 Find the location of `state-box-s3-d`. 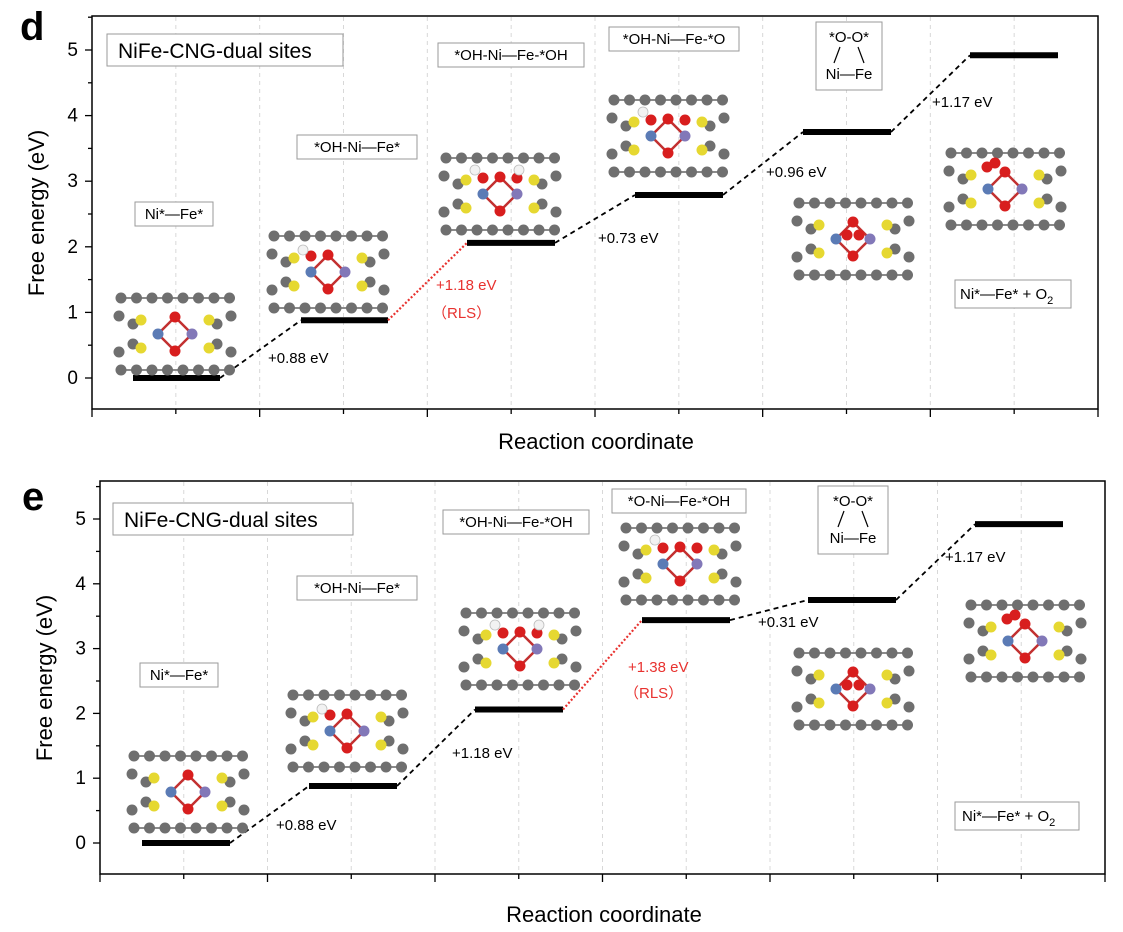

state-box-s3-d is located at coordinates (674, 39).